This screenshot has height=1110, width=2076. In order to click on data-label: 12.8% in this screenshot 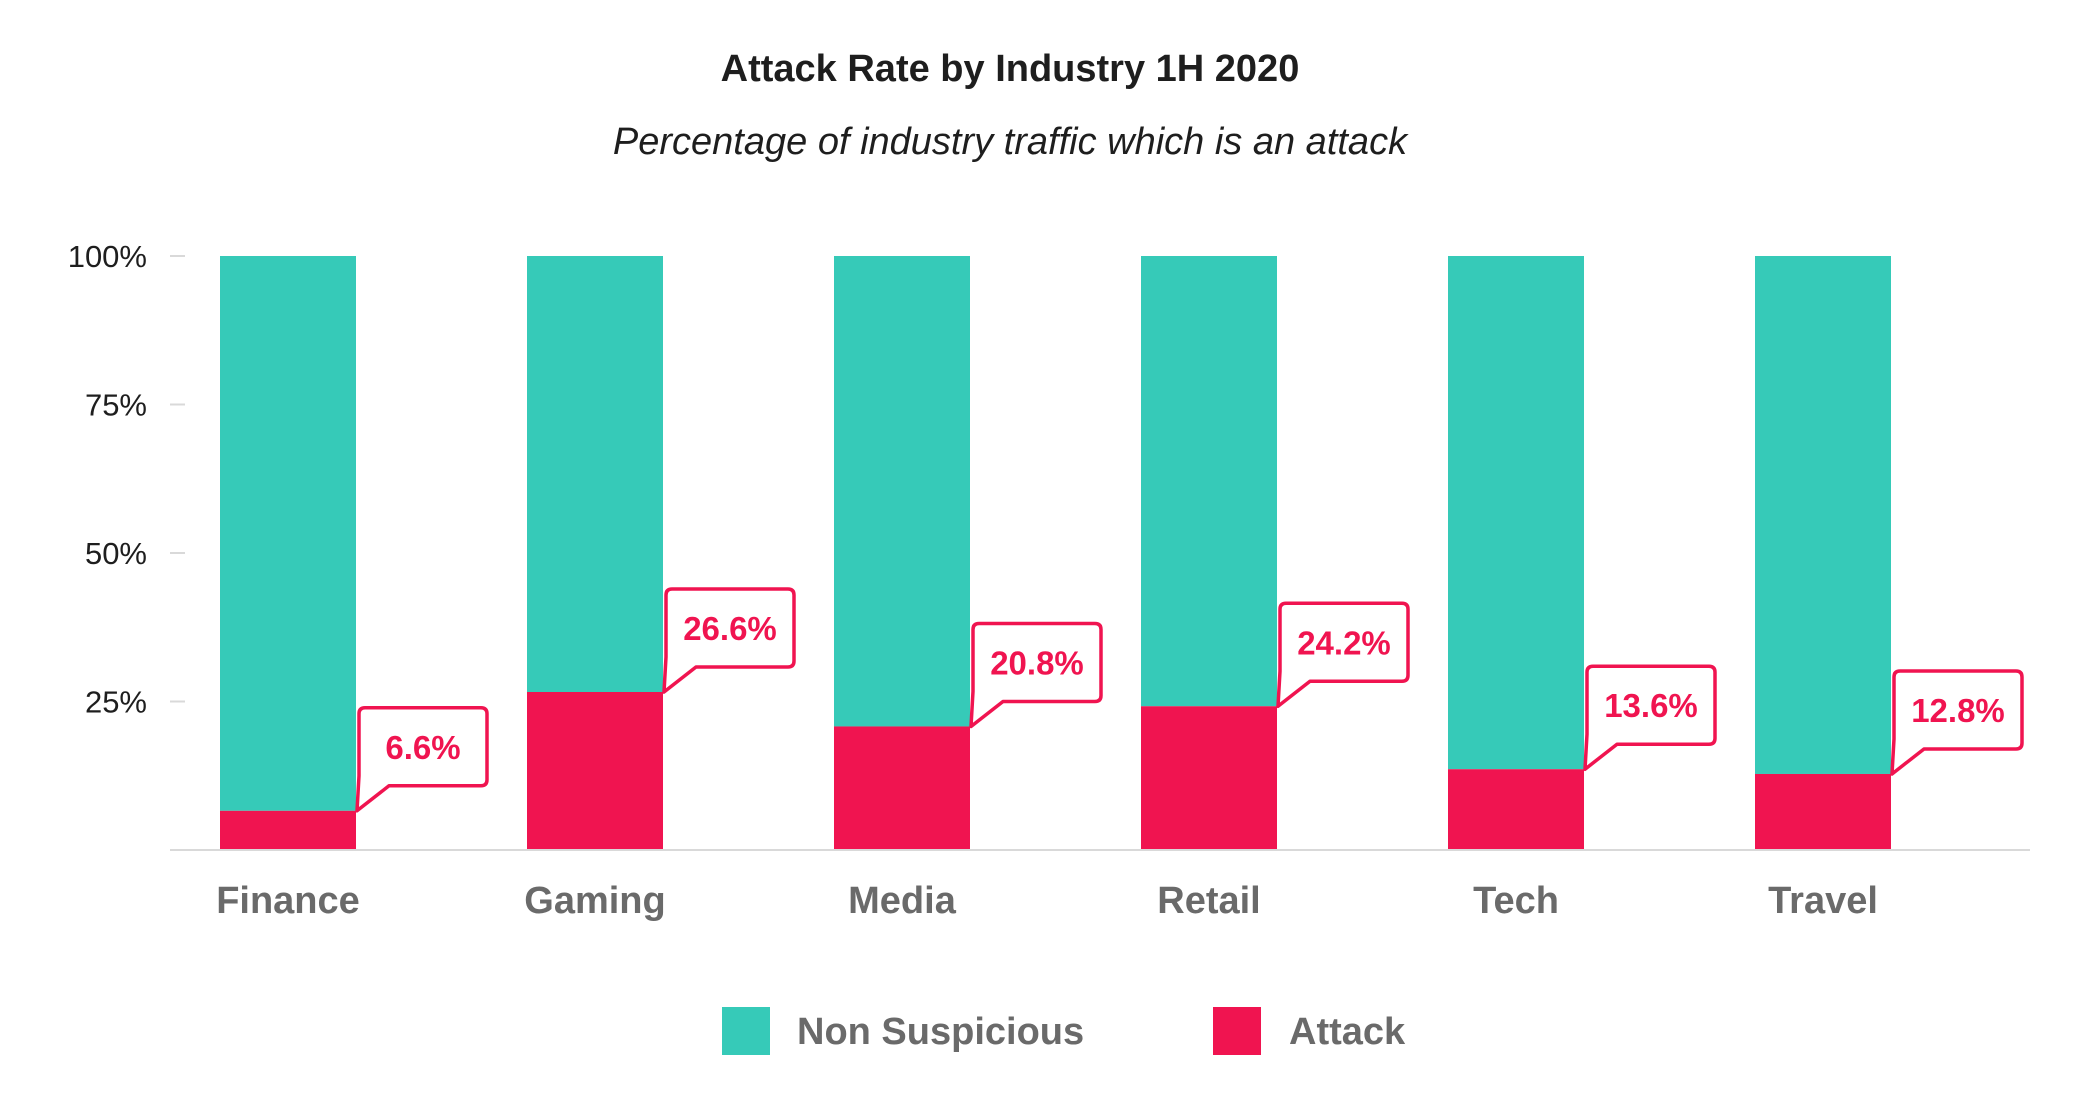, I will do `click(1958, 710)`.